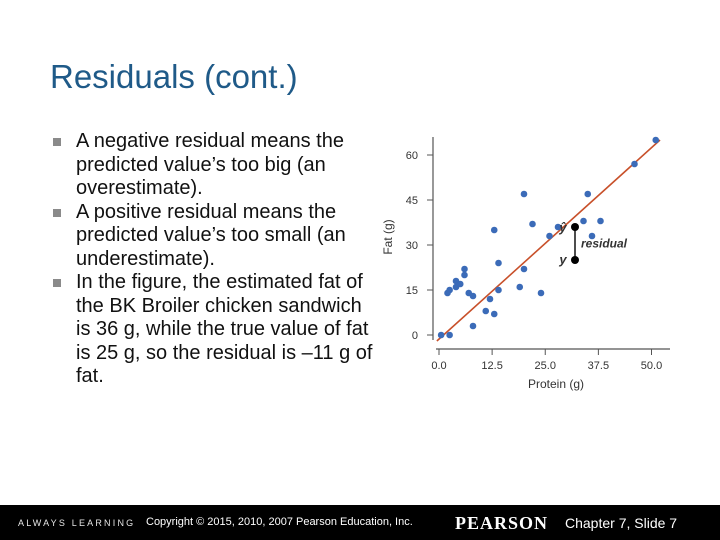 The image size is (720, 540). What do you see at coordinates (77, 523) in the screenshot?
I see `always-learning-tagline: ALWAYS LEARNING` at bounding box center [77, 523].